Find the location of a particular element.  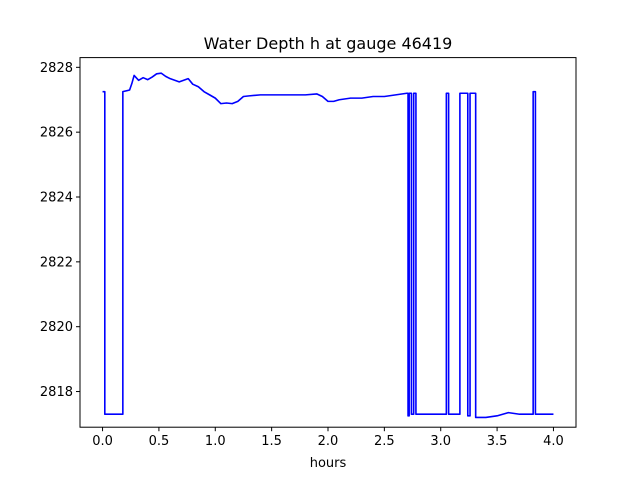

y-tick-label: 2818 is located at coordinates (56, 392).